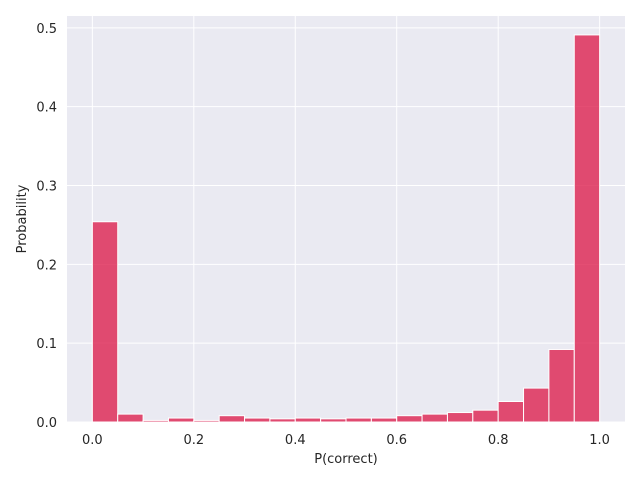 Image resolution: width=640 pixels, height=484 pixels. Describe the element at coordinates (346, 440) in the screenshot. I see `x-tick-labels: 0.0 0.2 0.4 0.6 0.8 1.0` at that location.